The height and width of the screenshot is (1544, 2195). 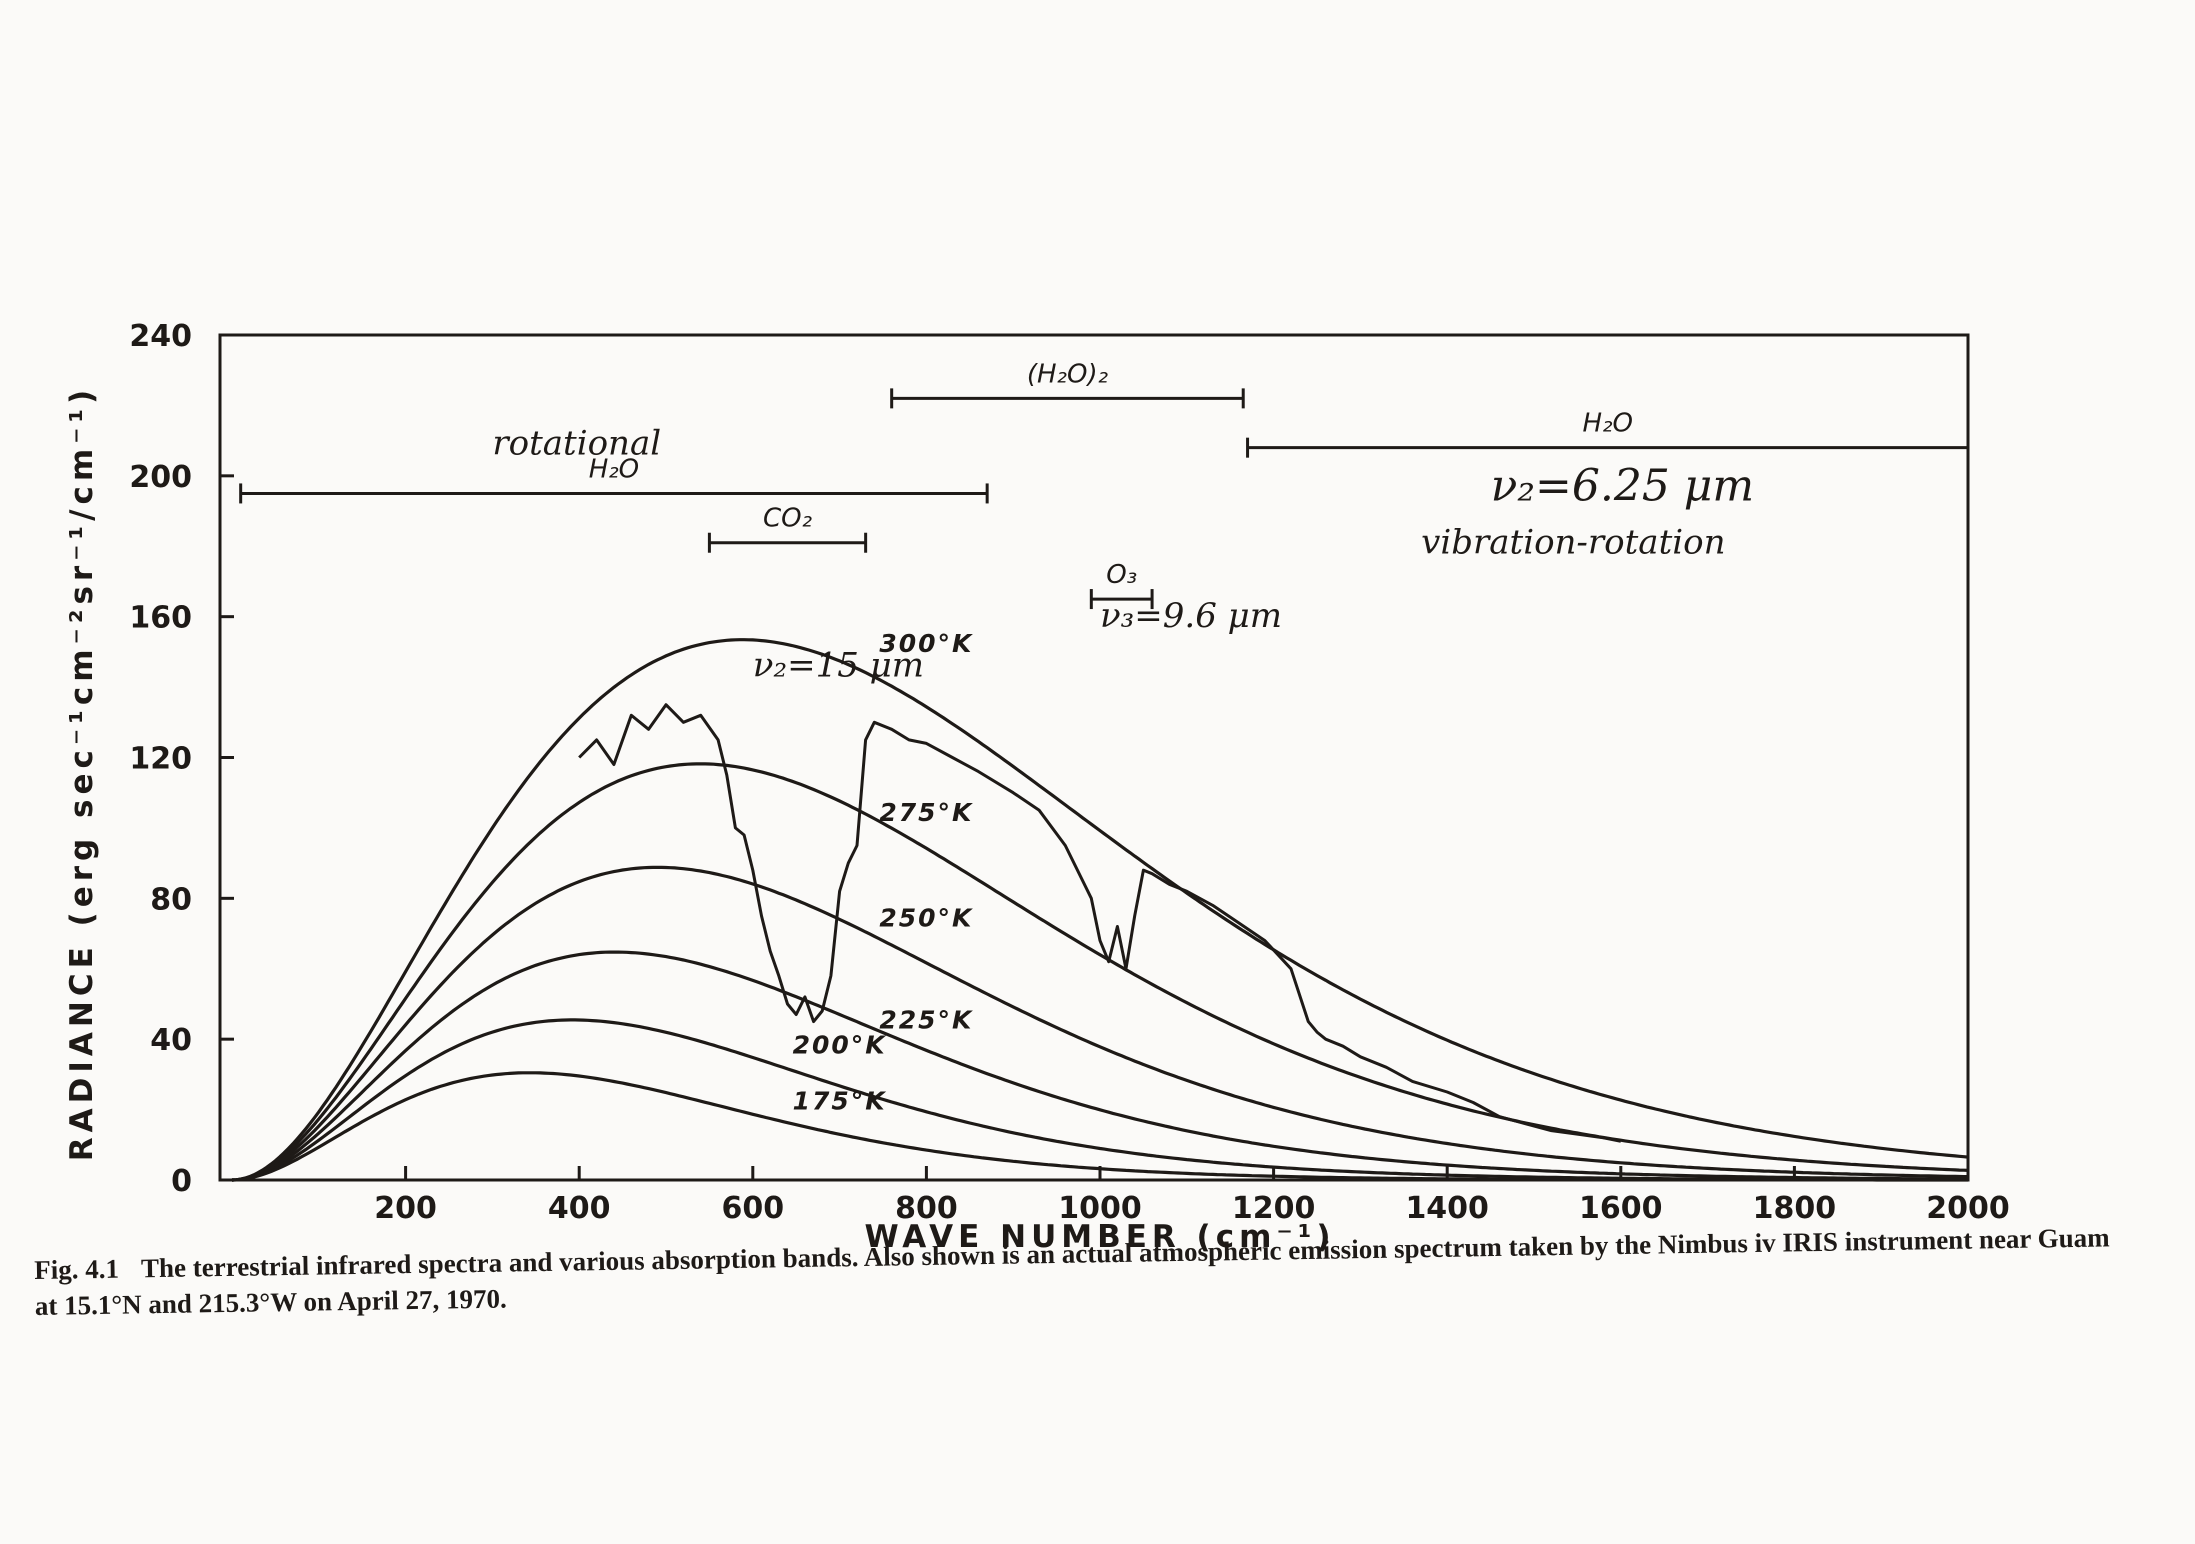 What do you see at coordinates (1121, 575) in the screenshot?
I see `band-label: O₃` at bounding box center [1121, 575].